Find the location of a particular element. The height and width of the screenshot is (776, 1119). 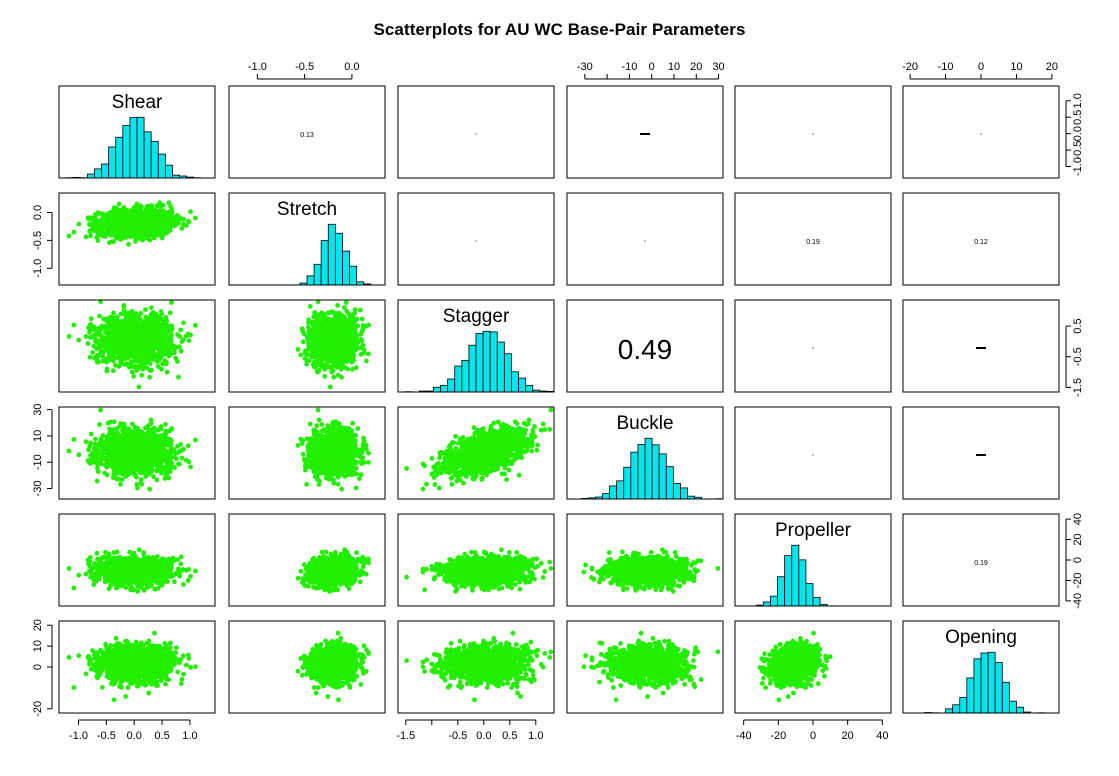

correlation-mark is located at coordinates (645, 134).